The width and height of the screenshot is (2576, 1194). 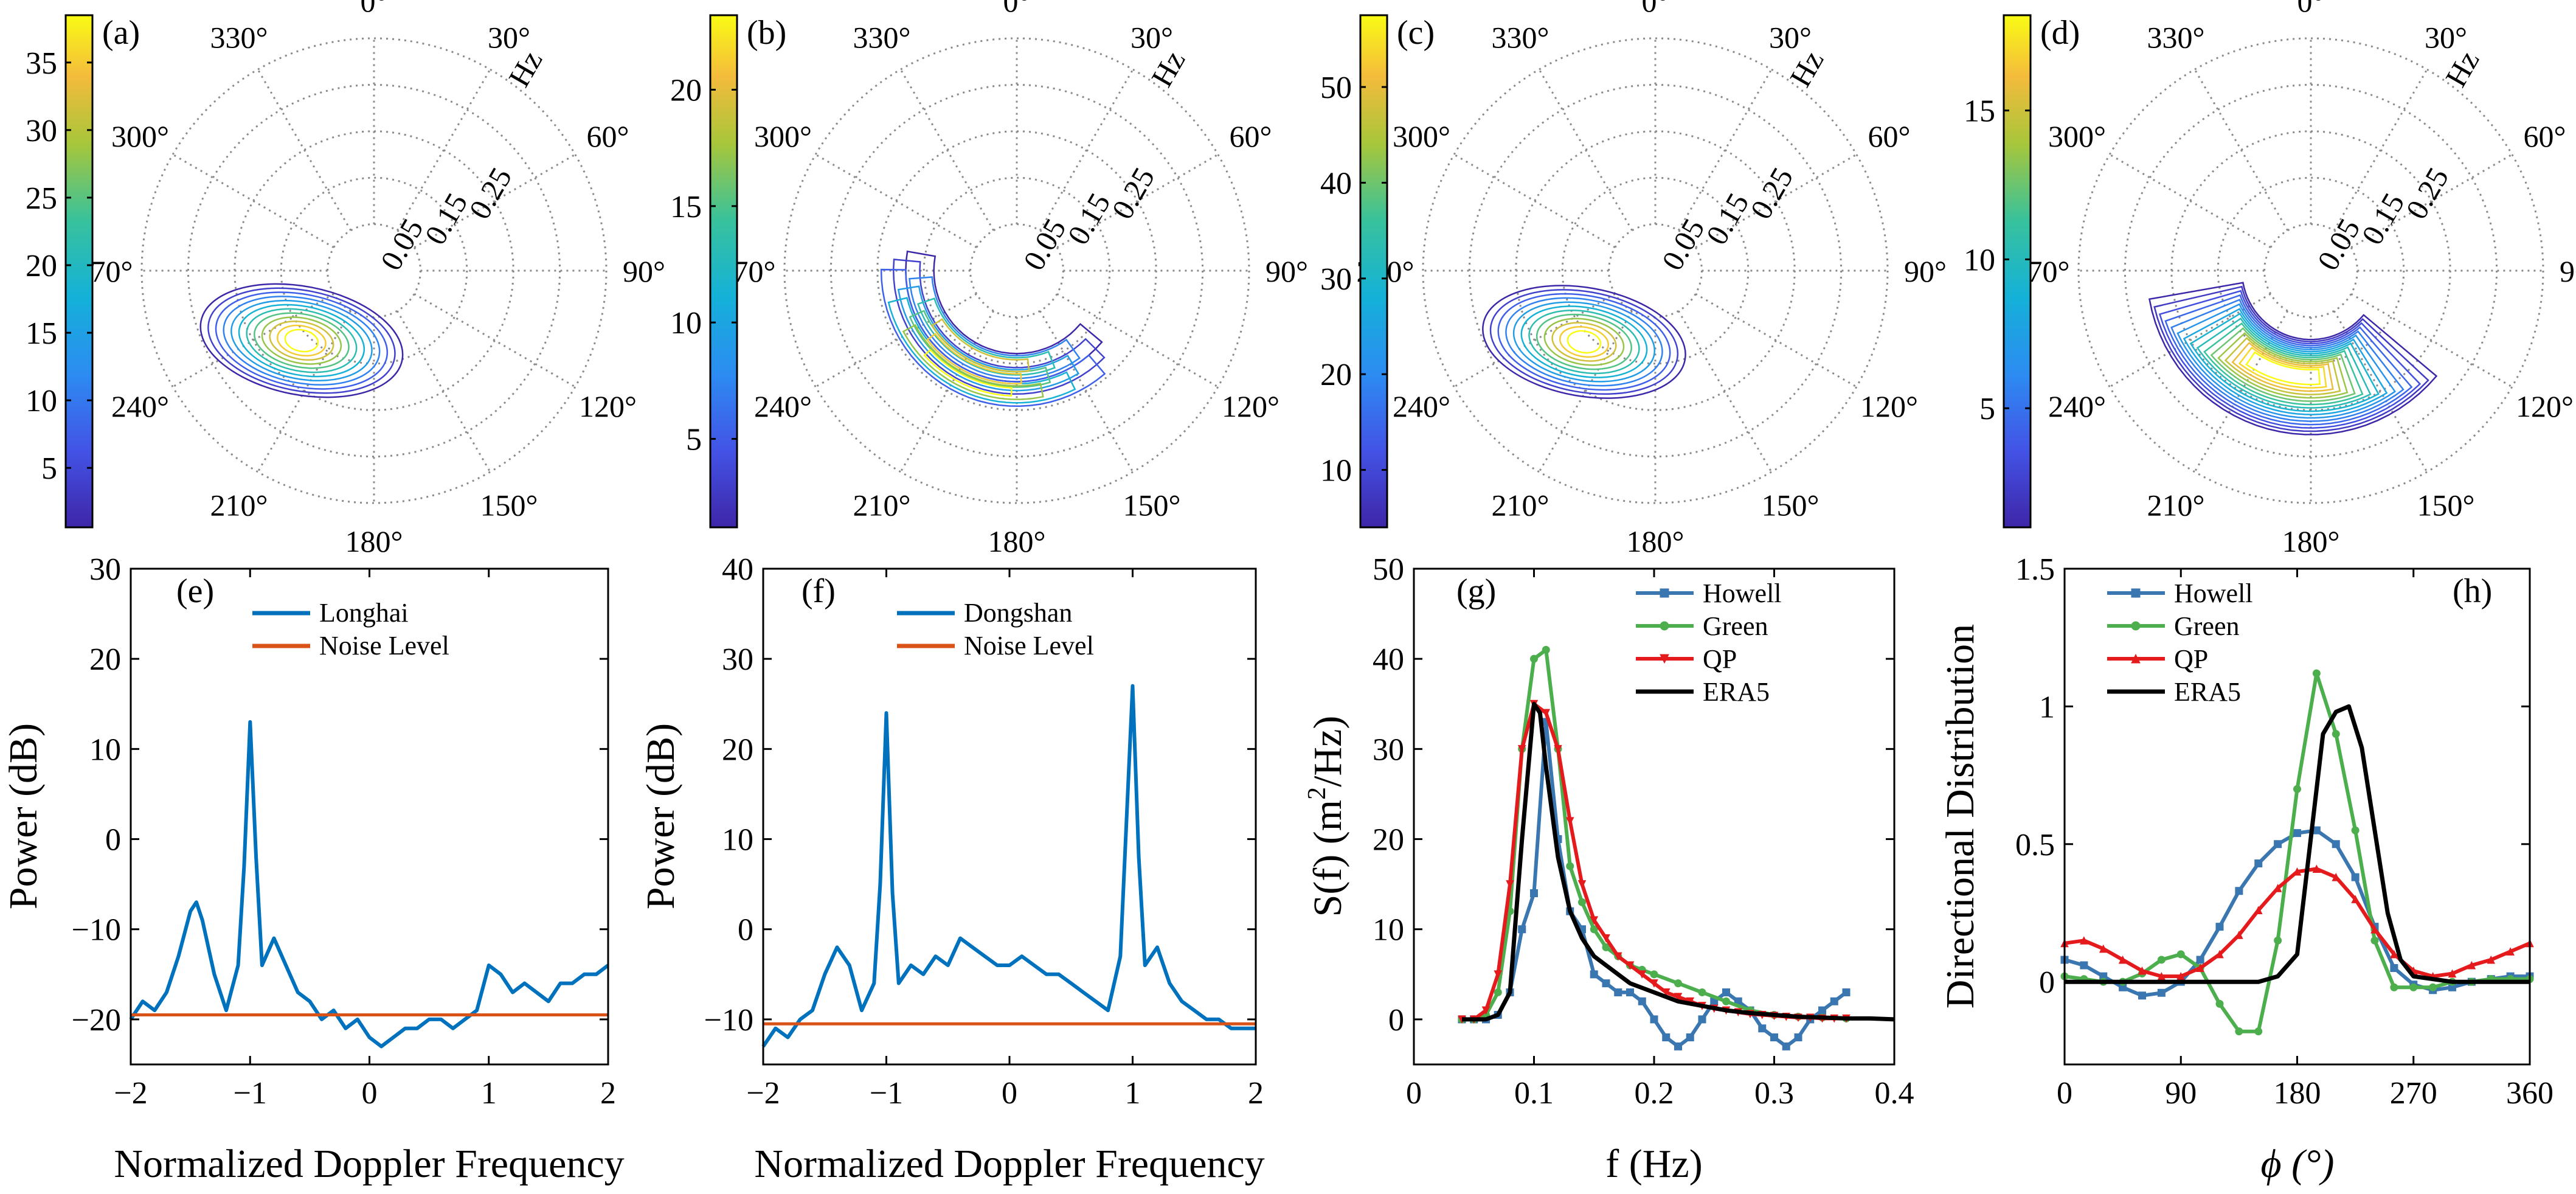 I want to click on panel-label-f: (f), so click(x=819, y=591).